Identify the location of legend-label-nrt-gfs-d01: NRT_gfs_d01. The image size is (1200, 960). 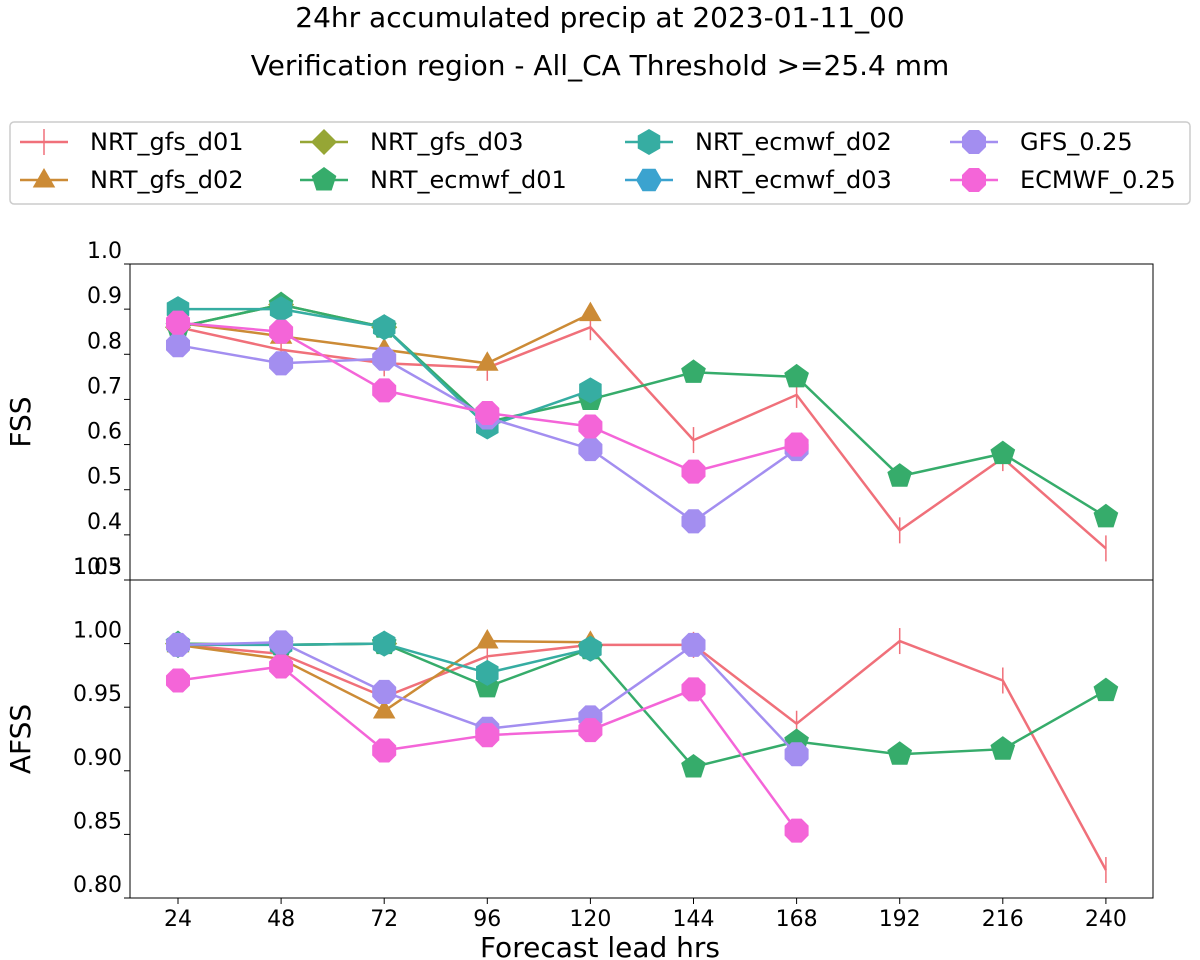
(167, 142).